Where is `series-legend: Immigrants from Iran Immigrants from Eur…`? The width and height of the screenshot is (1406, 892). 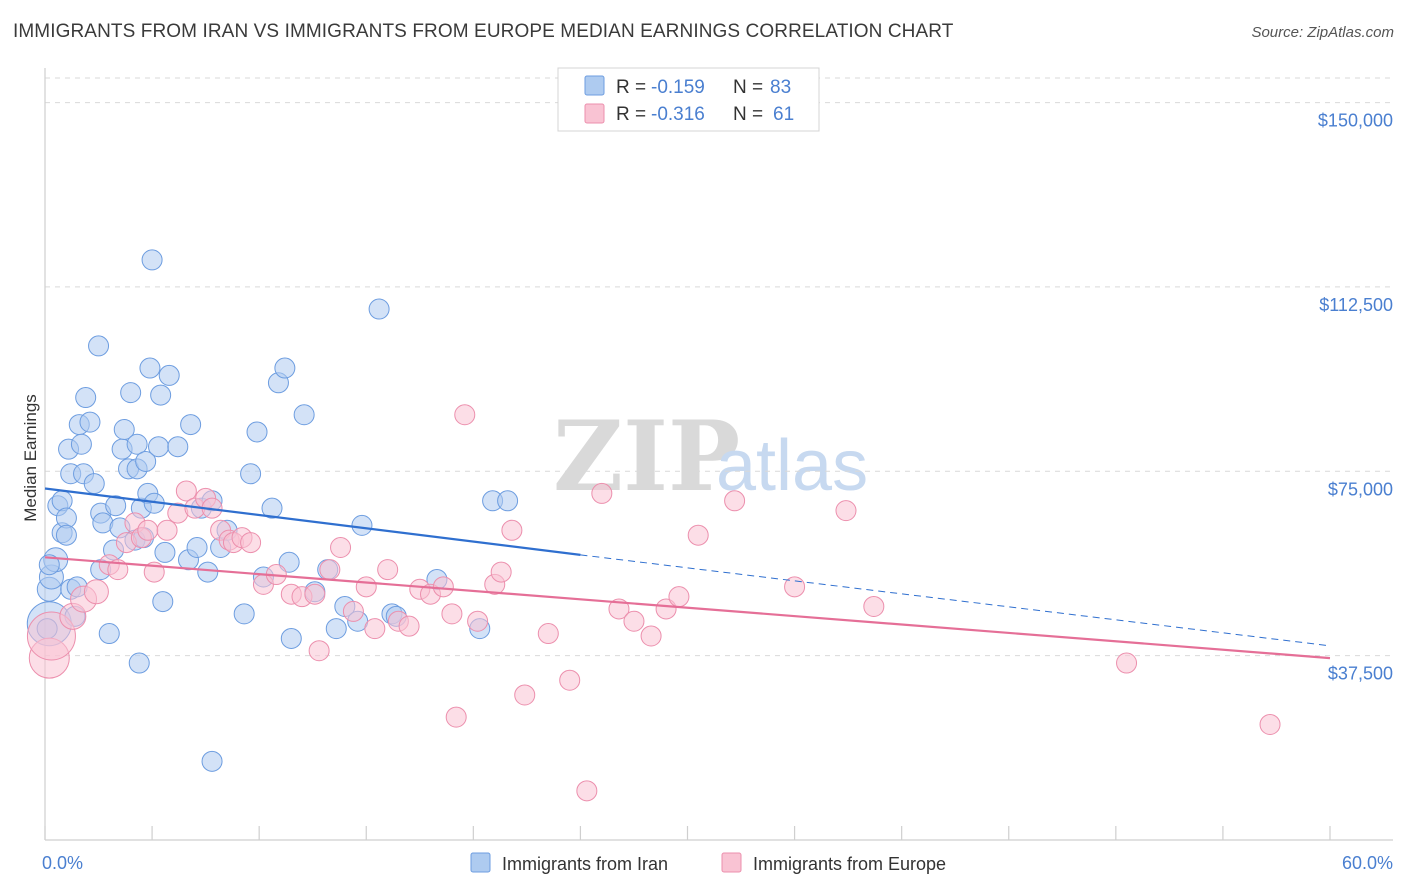 series-legend: Immigrants from Iran Immigrants from Eur… is located at coordinates (708, 863).